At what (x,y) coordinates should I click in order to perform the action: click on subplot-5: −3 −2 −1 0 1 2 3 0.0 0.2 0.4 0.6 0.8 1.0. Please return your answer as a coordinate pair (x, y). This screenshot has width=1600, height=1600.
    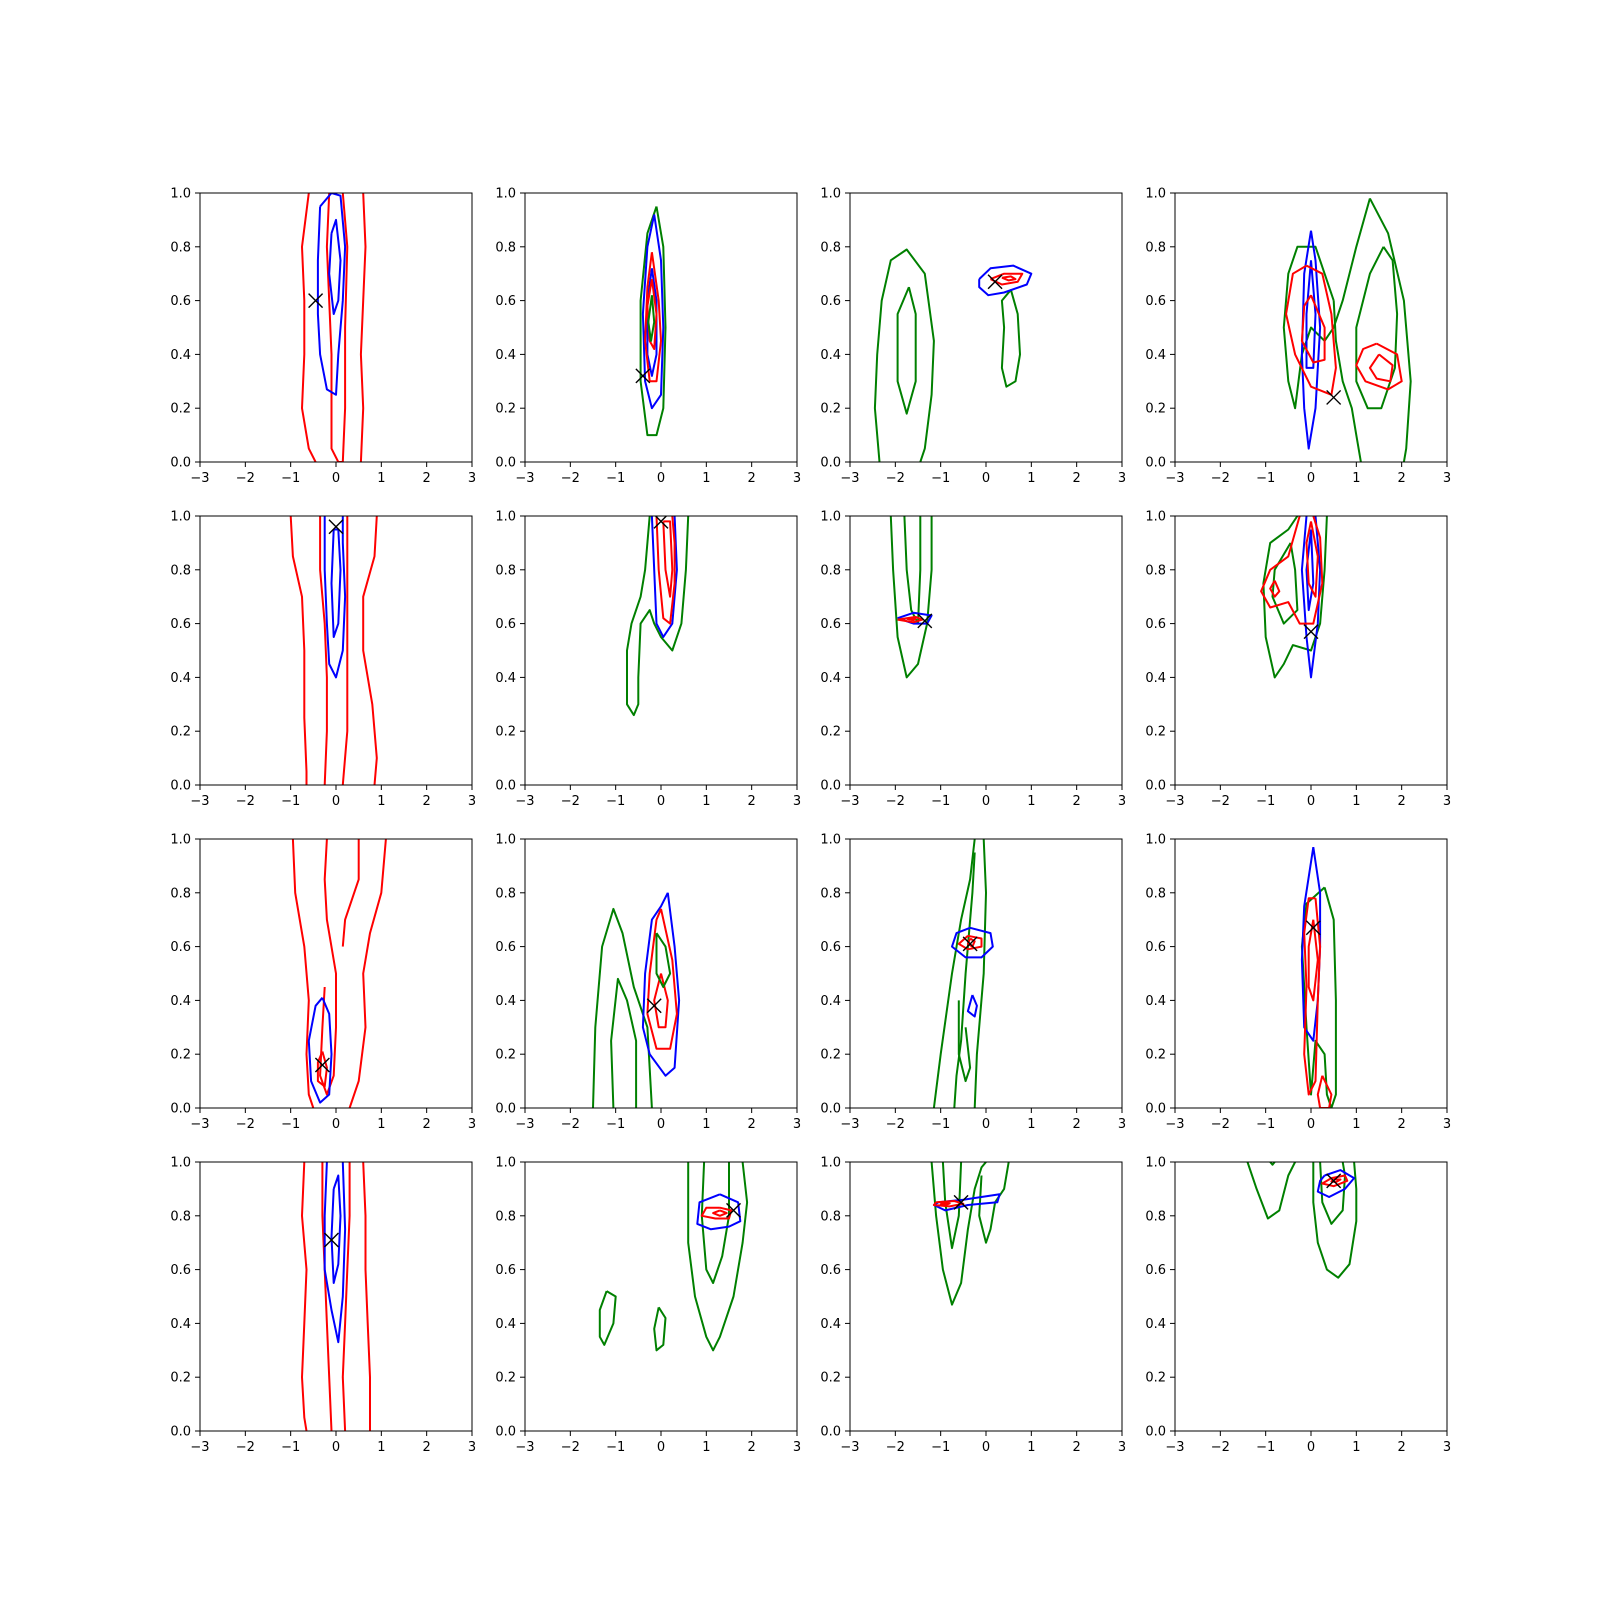
    Looking at the image, I should click on (323, 660).